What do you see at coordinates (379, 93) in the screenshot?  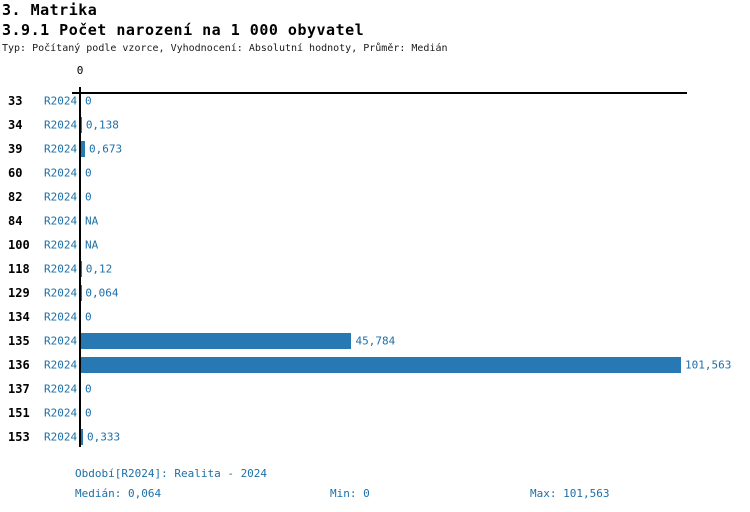 I see `x-axis-line` at bounding box center [379, 93].